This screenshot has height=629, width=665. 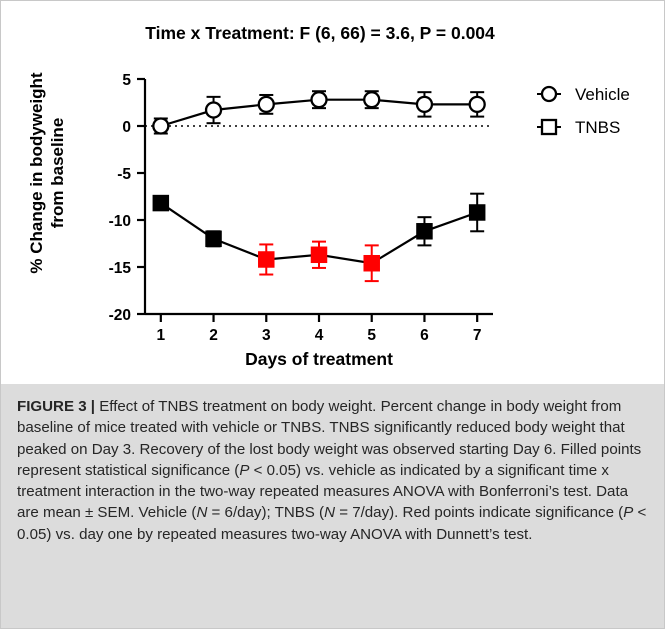 I want to click on caption-figure-label: FIGURE 3 |, so click(x=56, y=406).